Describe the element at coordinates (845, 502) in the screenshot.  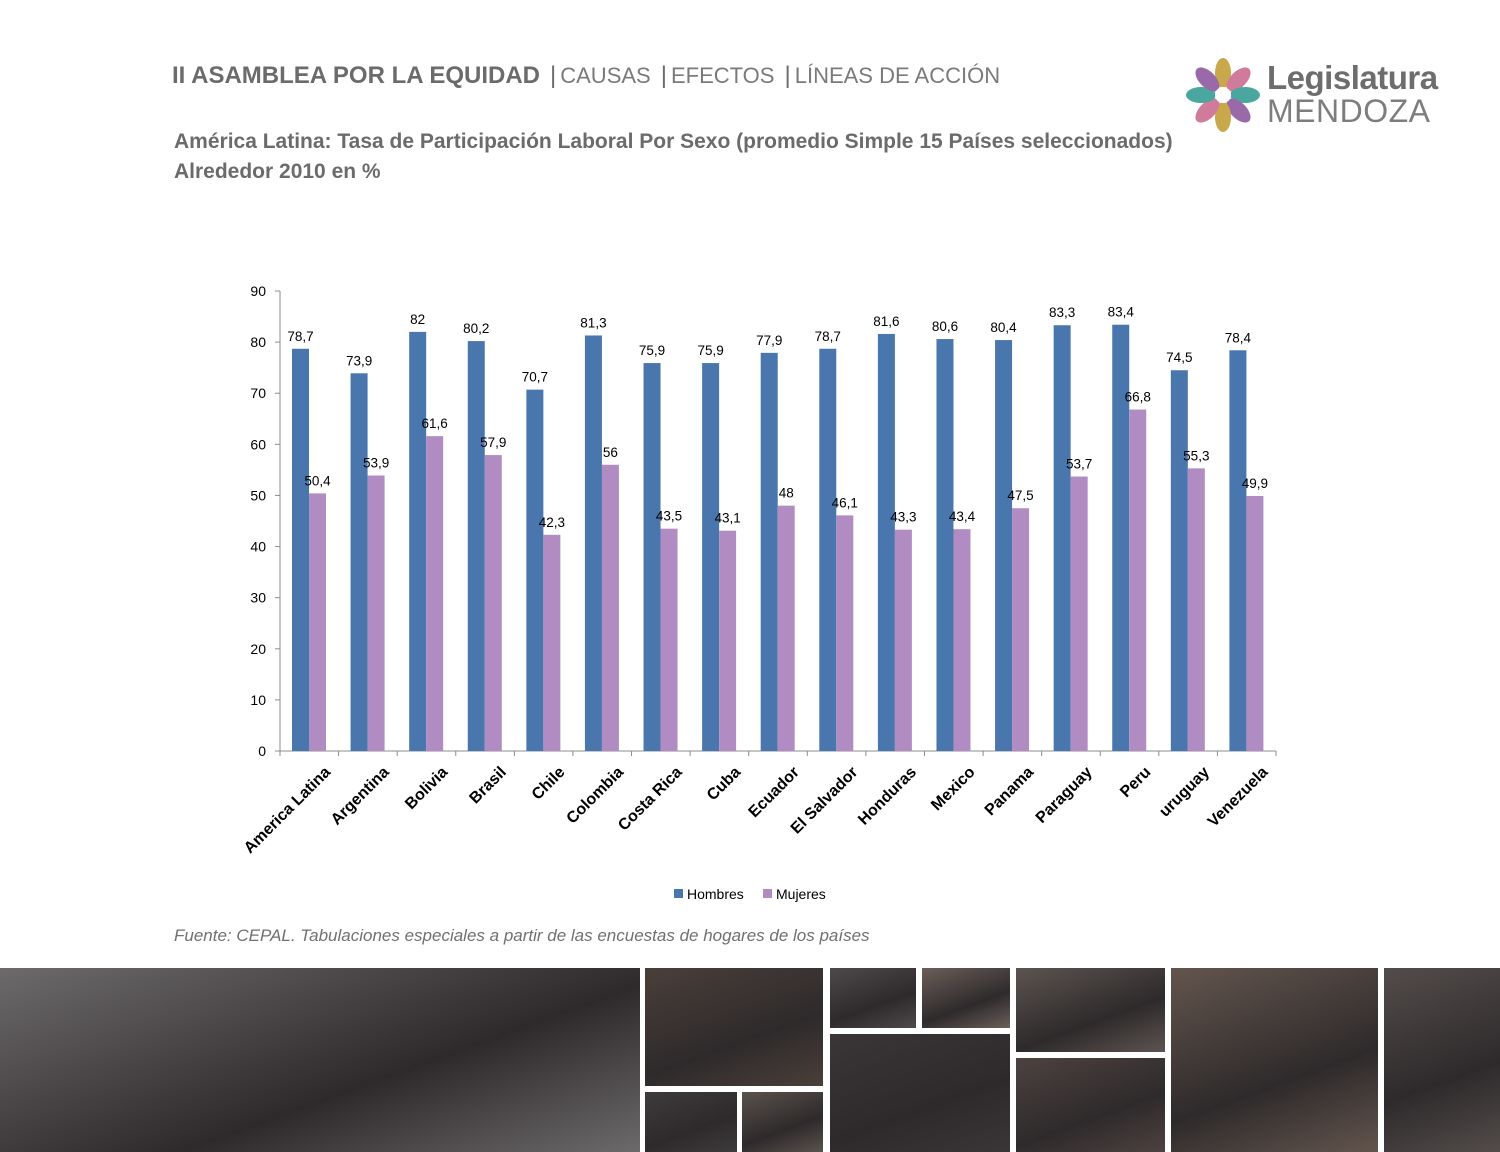
I see `data-label-mujeres: 46,1` at that location.